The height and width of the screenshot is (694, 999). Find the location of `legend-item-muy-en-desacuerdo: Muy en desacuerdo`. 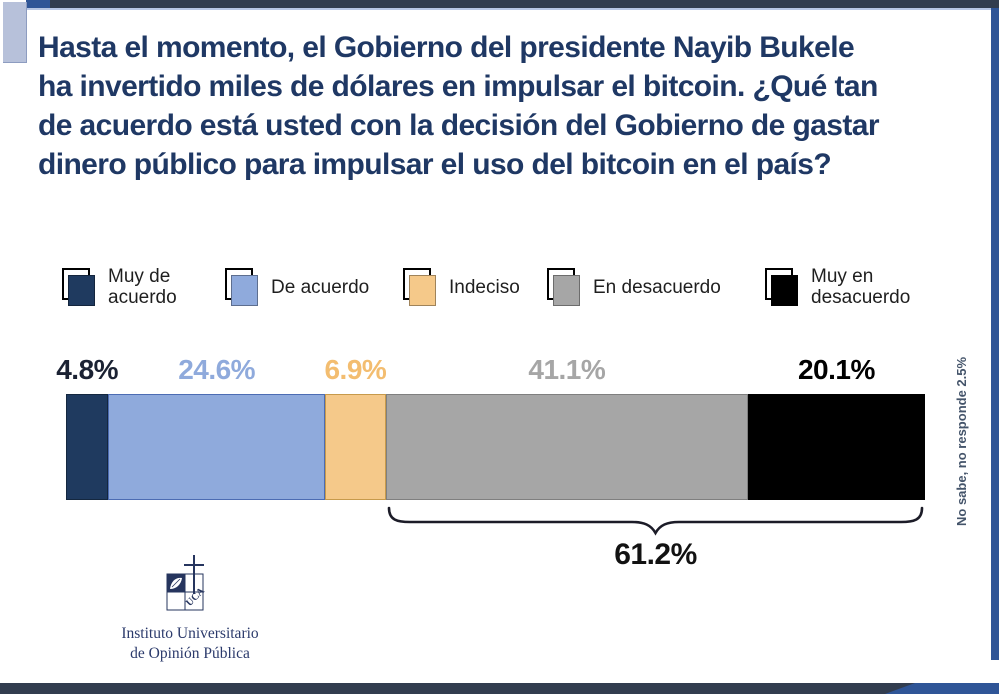

legend-item-muy-en-desacuerdo: Muy en desacuerdo is located at coordinates (837, 287).